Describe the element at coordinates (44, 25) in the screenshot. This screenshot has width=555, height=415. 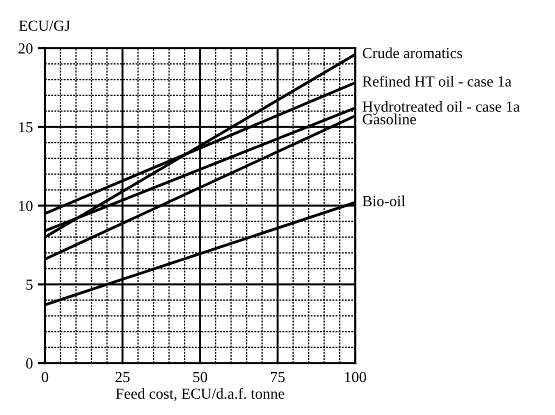
I see `y-axis-title: ECU/GJ` at that location.